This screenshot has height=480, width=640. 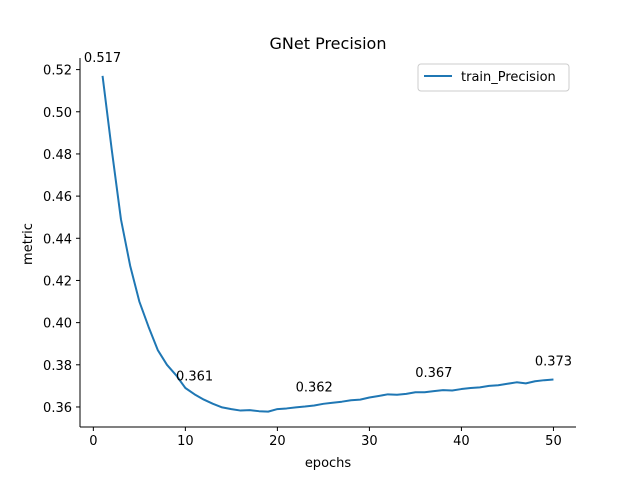 I want to click on data-label: 0.373, so click(x=553, y=362).